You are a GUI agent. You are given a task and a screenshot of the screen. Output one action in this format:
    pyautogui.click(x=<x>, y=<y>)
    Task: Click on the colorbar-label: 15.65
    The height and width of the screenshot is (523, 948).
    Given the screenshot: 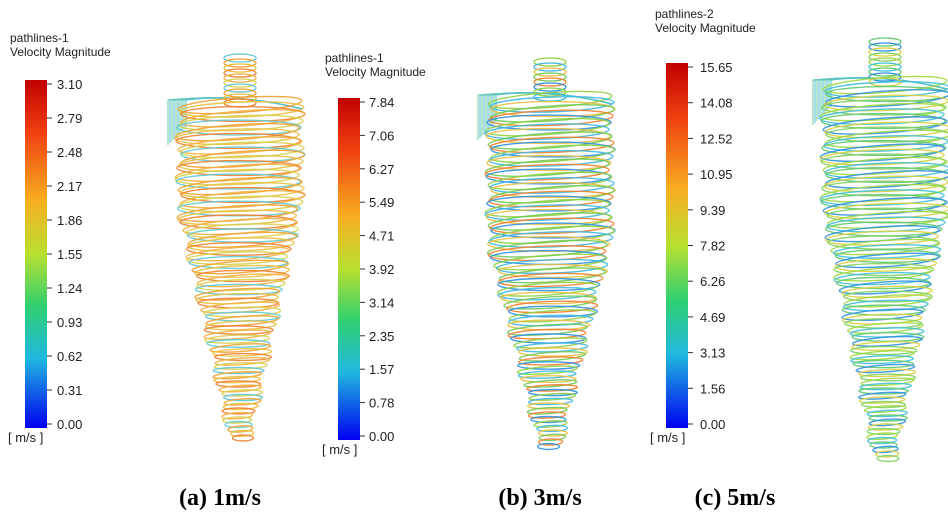 What is the action you would take?
    pyautogui.click(x=716, y=67)
    